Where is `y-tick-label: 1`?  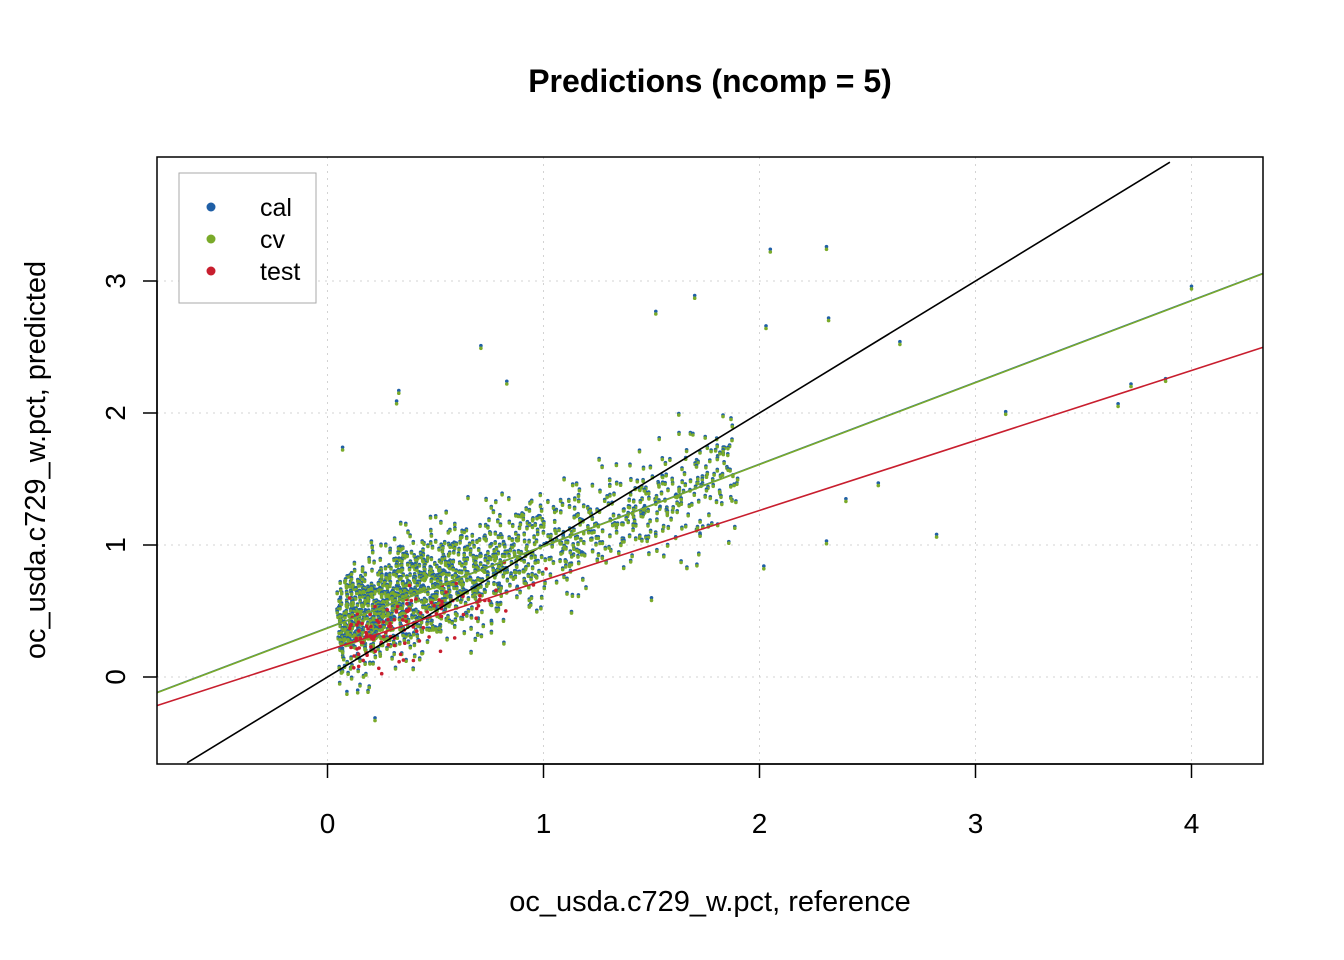
y-tick-label: 1 is located at coordinates (115, 545).